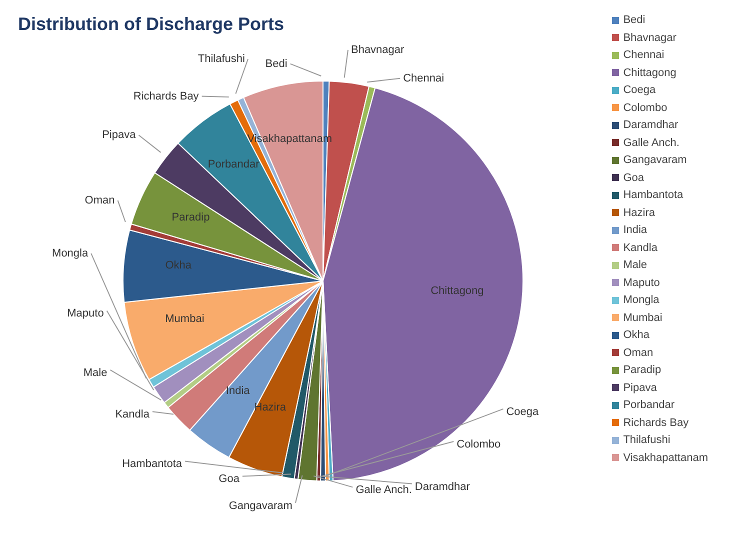  What do you see at coordinates (649, 405) in the screenshot?
I see `legend-label: Porbandar` at bounding box center [649, 405].